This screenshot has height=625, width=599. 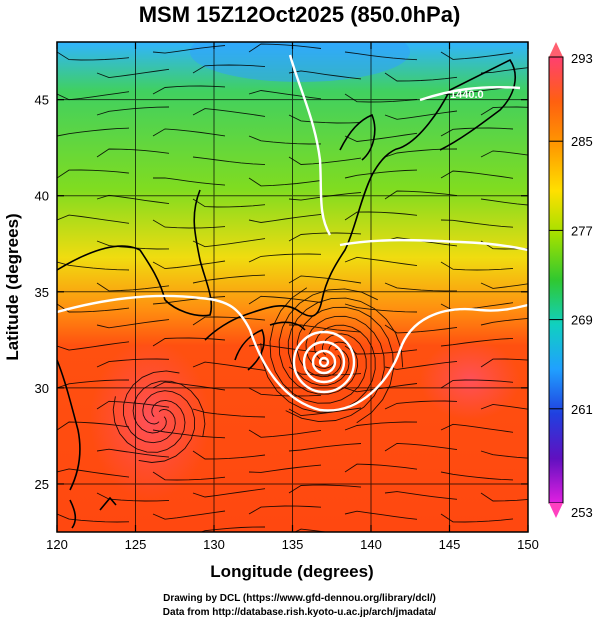 What do you see at coordinates (582, 230) in the screenshot?
I see `colorbar-label: 277` at bounding box center [582, 230].